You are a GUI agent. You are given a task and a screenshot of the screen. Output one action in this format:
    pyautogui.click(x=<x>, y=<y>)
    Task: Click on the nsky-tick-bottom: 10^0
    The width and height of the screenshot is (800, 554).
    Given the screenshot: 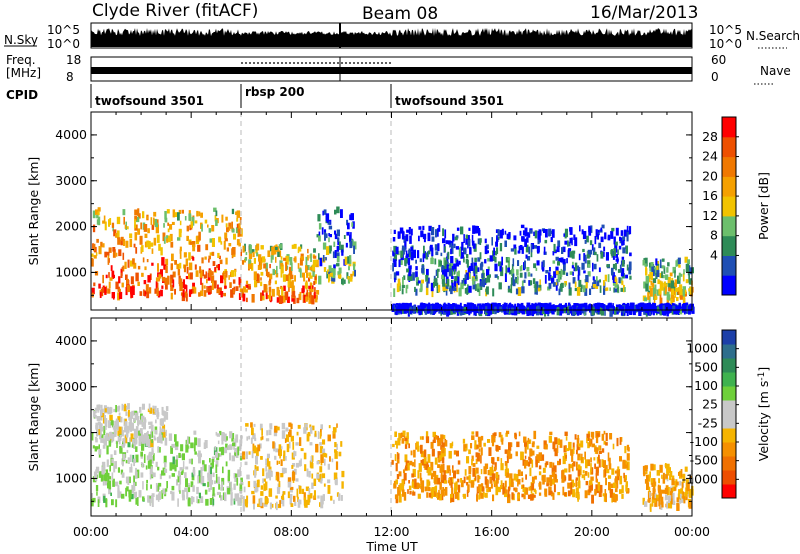 What is the action you would take?
    pyautogui.click(x=63, y=44)
    